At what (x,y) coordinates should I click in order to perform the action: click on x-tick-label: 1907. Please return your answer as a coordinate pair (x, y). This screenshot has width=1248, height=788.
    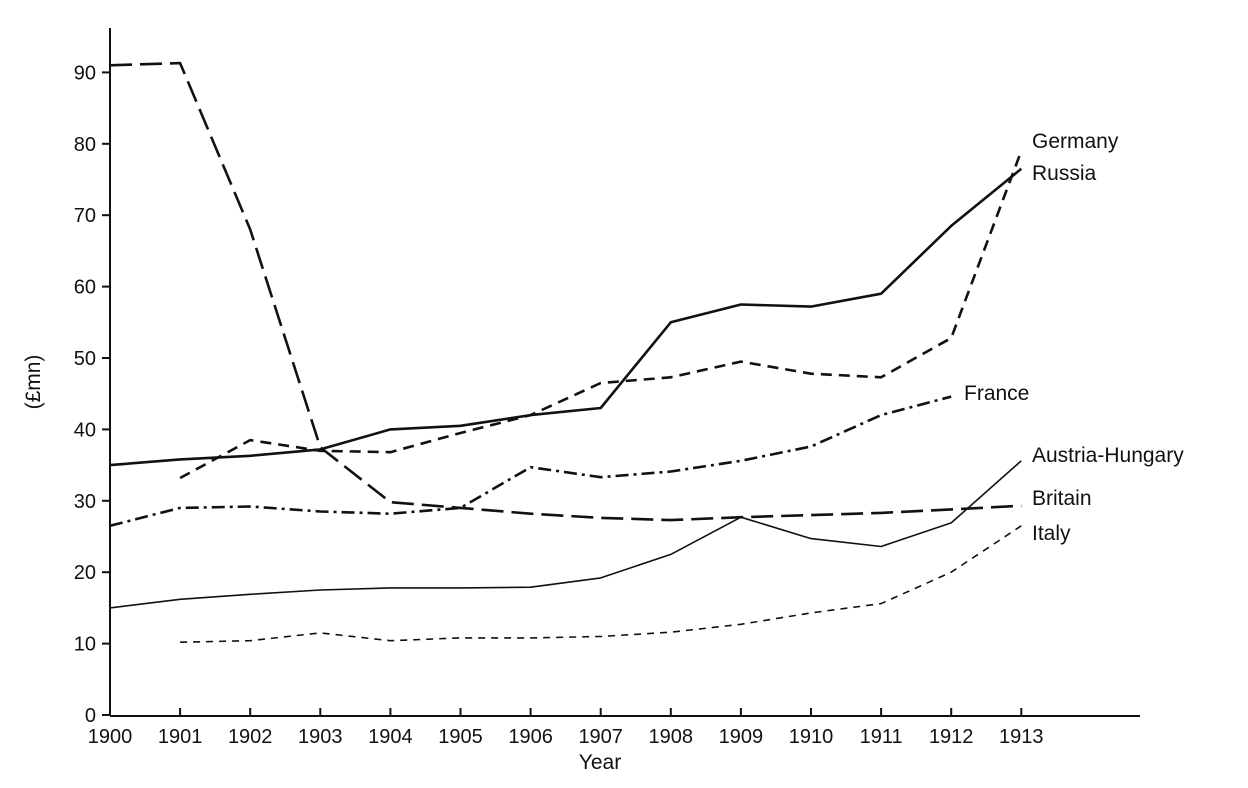
    Looking at the image, I should click on (600, 737).